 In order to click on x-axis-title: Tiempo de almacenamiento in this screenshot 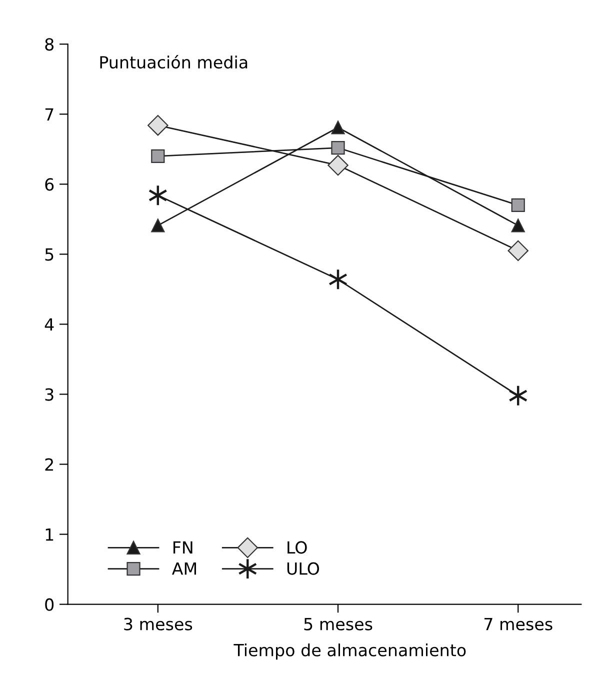, I will do `click(350, 652)`.